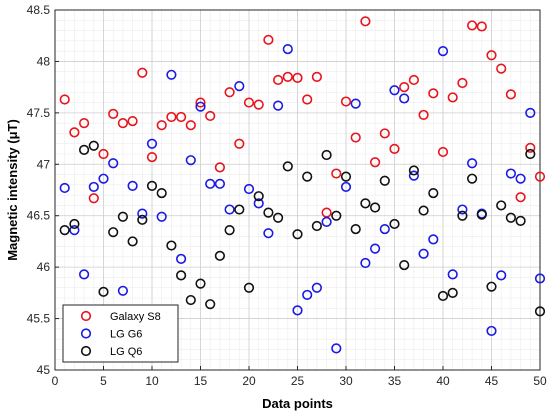  Describe the element at coordinates (443, 381) in the screenshot. I see `x-tick-label: 40` at that location.